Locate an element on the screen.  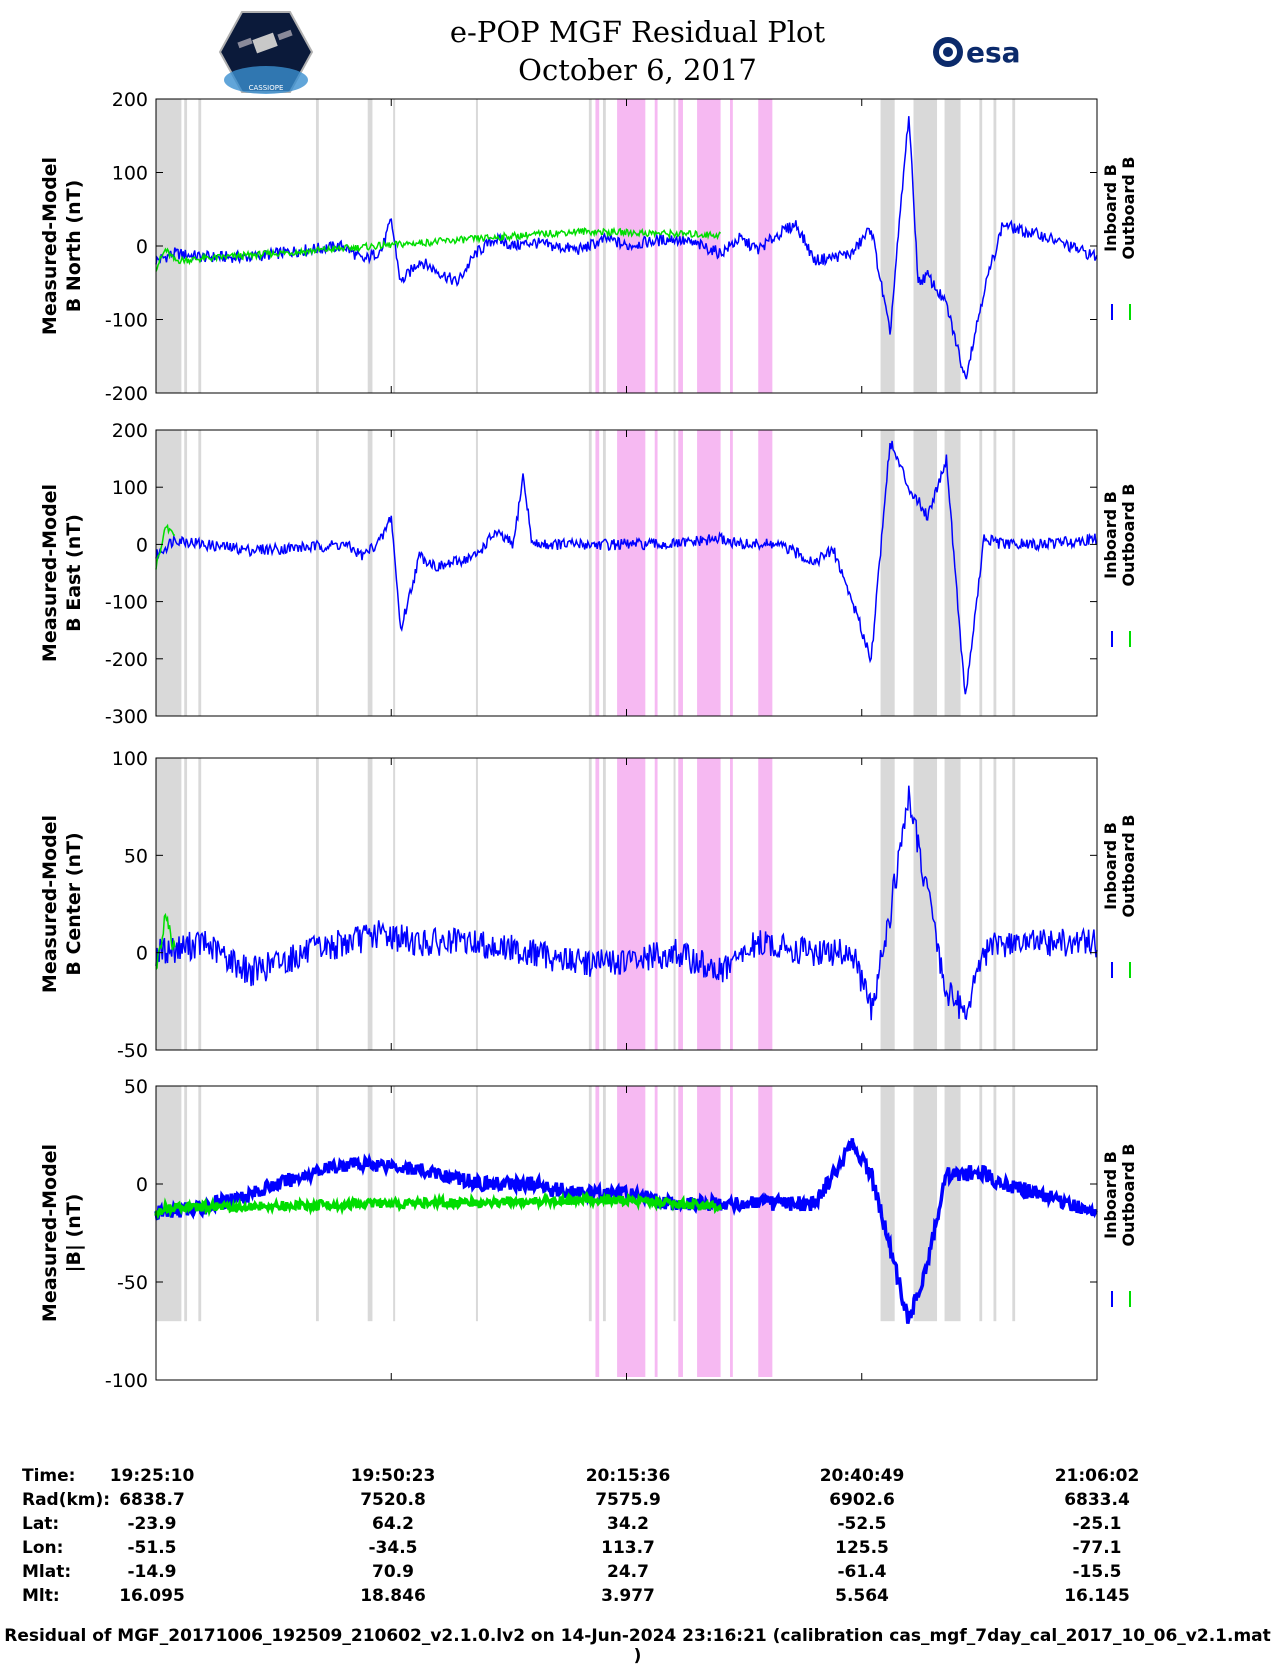
mlt-cell: 5.564 is located at coordinates (862, 1596).